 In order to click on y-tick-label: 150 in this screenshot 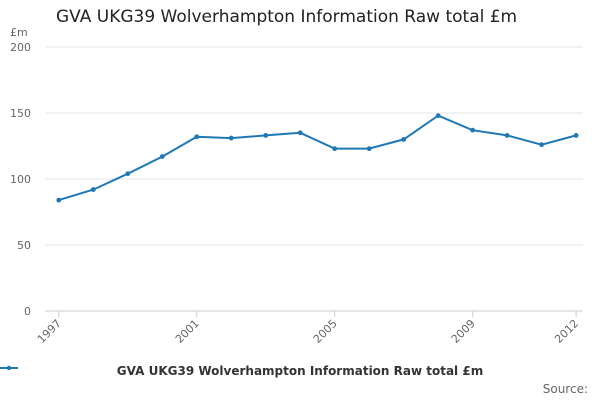, I will do `click(20, 113)`.